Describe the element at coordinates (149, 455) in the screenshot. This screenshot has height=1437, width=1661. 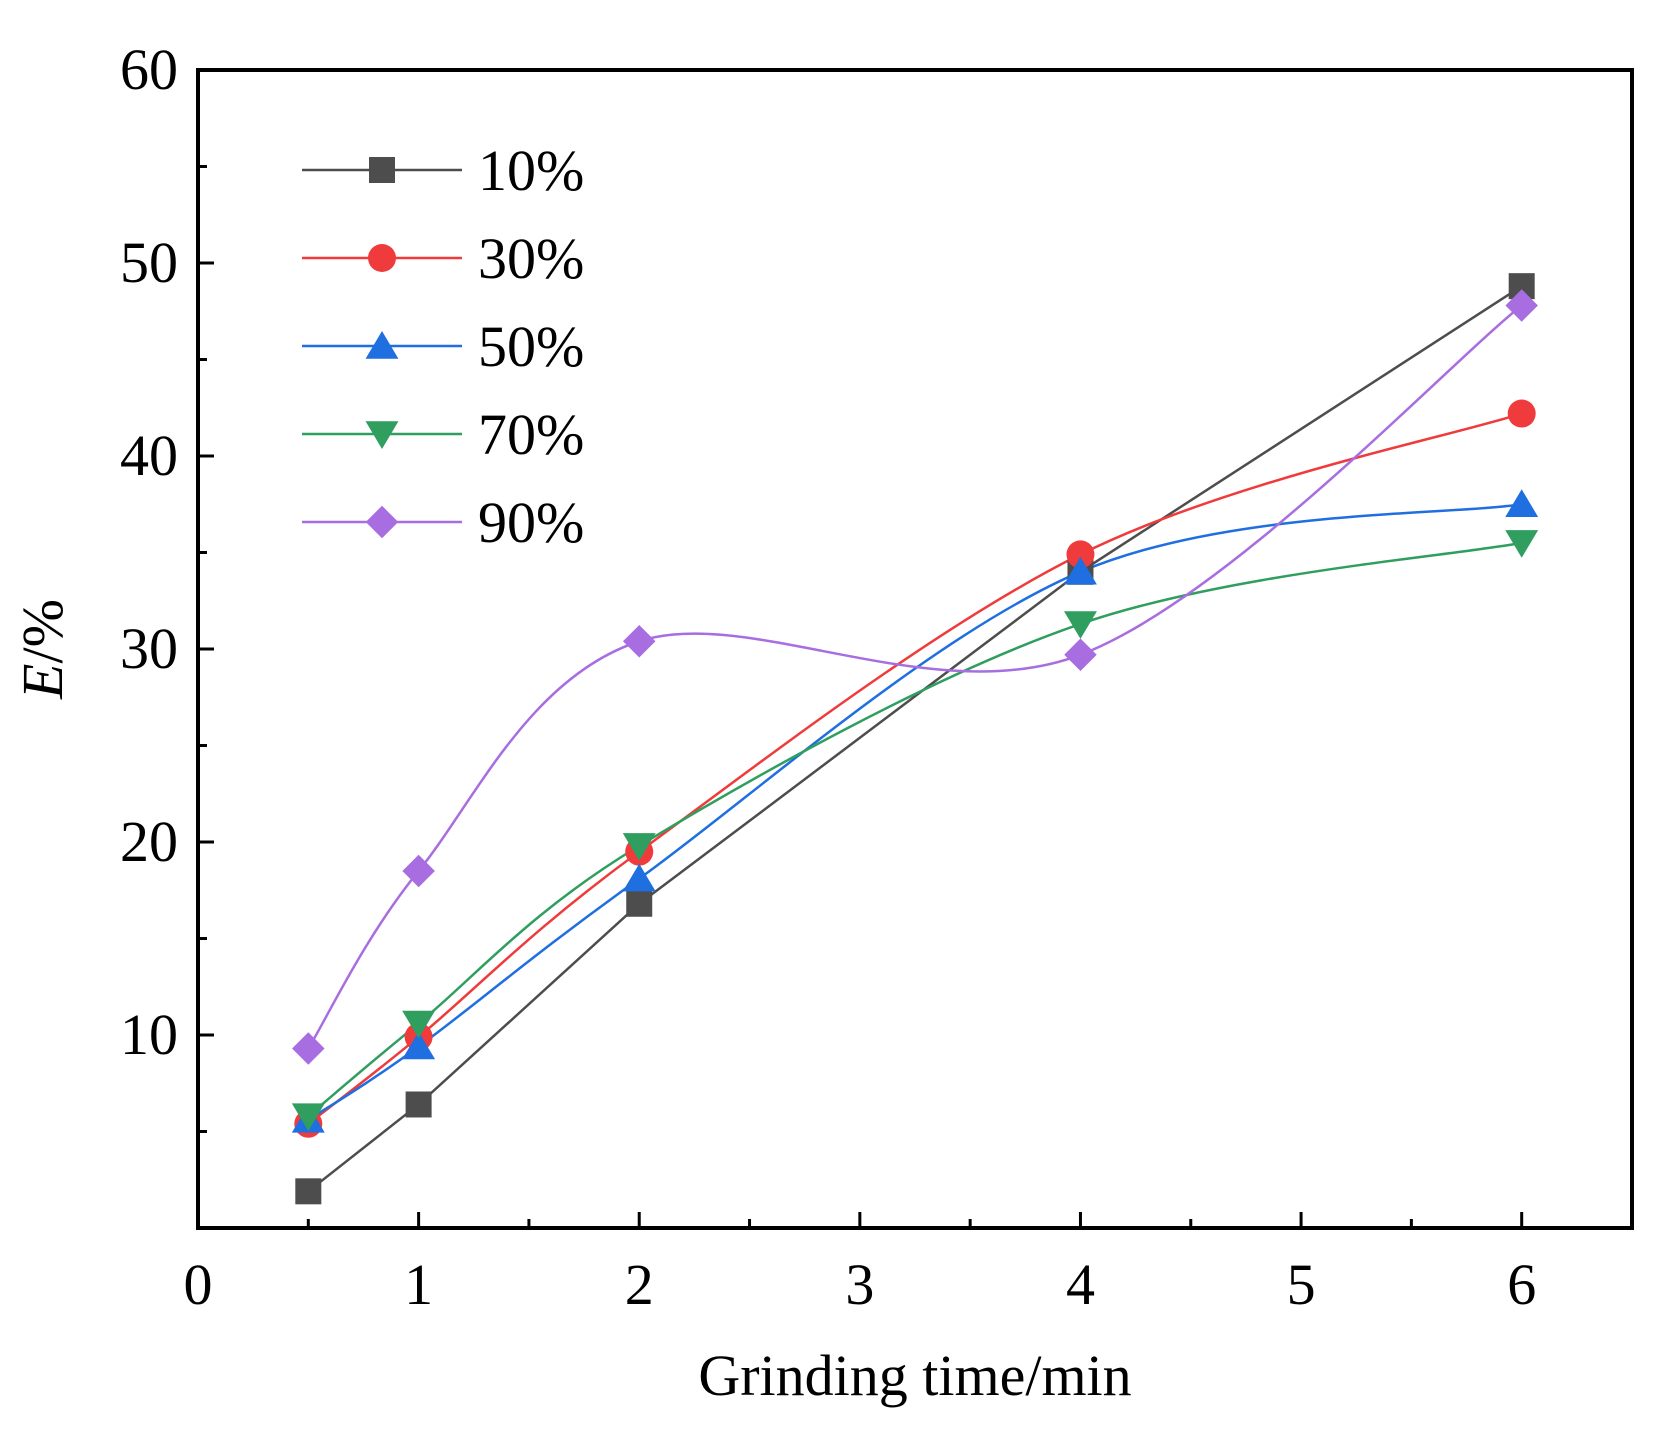
I see `y-tick-label: 40` at that location.